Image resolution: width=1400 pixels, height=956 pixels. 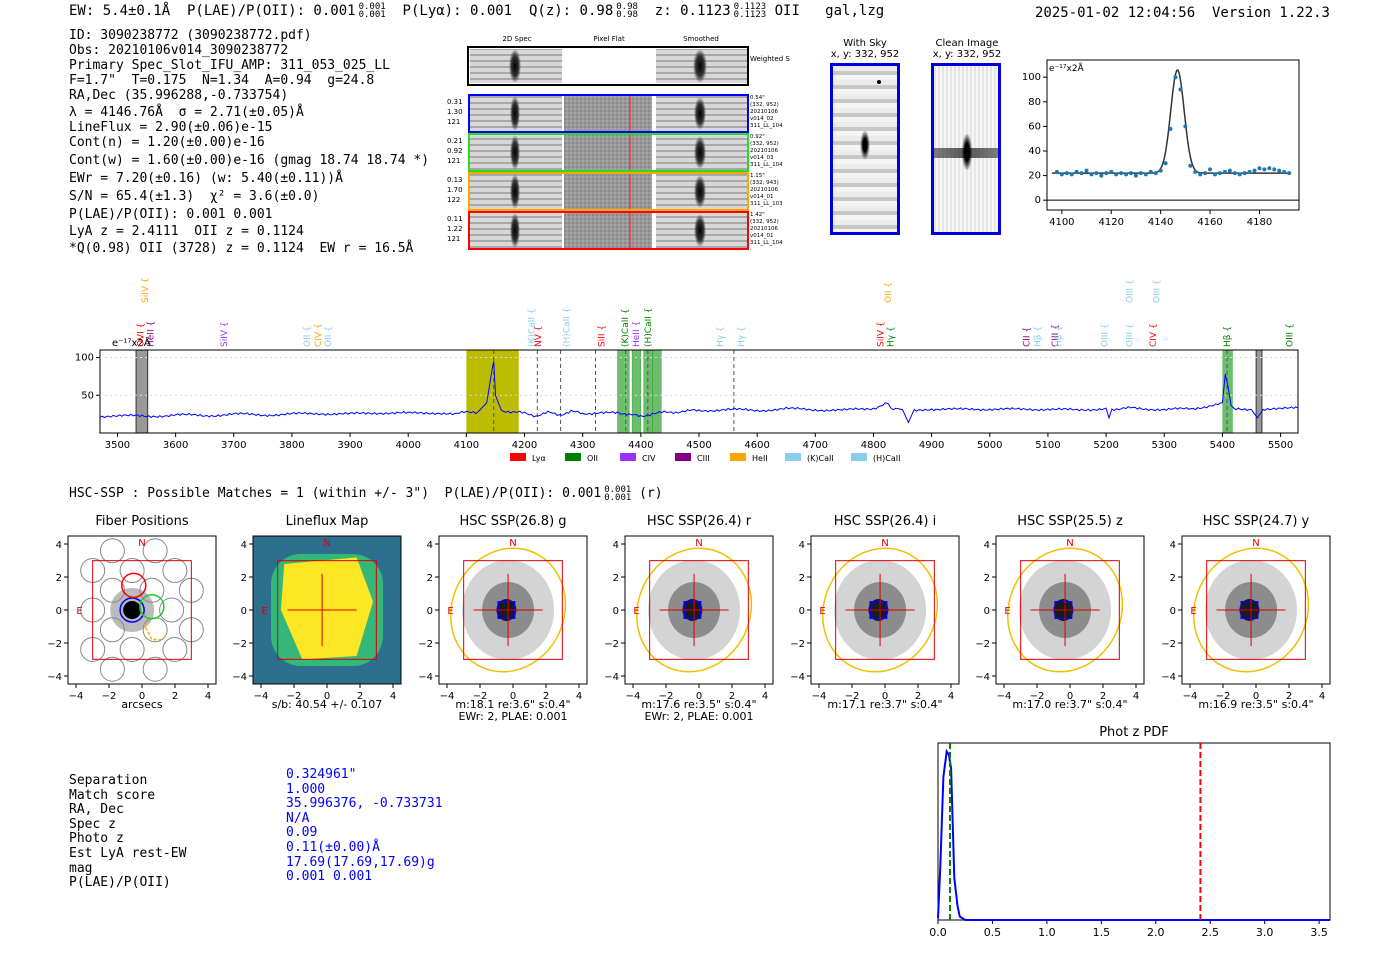 What do you see at coordinates (206, 178) in the screenshot?
I see `info-line: EWr = 7.20(±0.16) (w: 5.40(±0.11))Å` at bounding box center [206, 178].